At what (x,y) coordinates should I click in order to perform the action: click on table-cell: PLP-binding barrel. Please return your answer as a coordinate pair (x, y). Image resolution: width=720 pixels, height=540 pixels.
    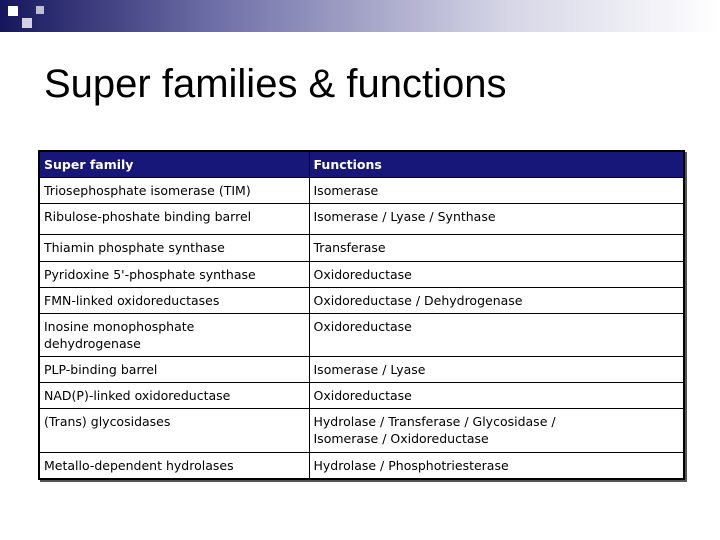
    Looking at the image, I should click on (174, 369).